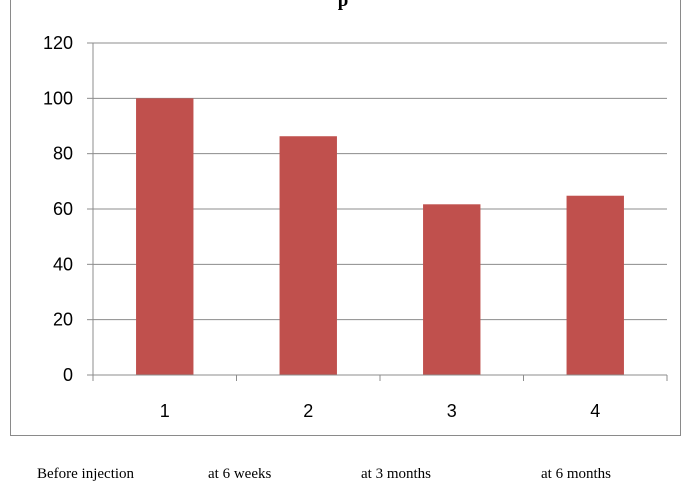 Image resolution: width=685 pixels, height=489 pixels. I want to click on y-tick-label-40: 40, so click(63, 264).